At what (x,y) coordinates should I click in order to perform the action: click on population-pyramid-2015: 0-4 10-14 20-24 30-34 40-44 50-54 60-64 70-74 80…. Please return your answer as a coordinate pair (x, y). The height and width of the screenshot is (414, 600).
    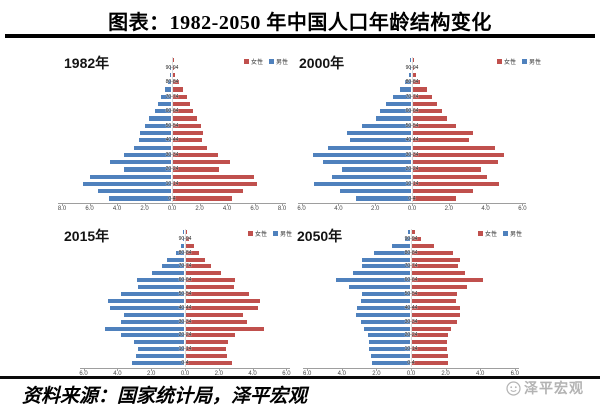
    Looking at the image, I should click on (185, 300).